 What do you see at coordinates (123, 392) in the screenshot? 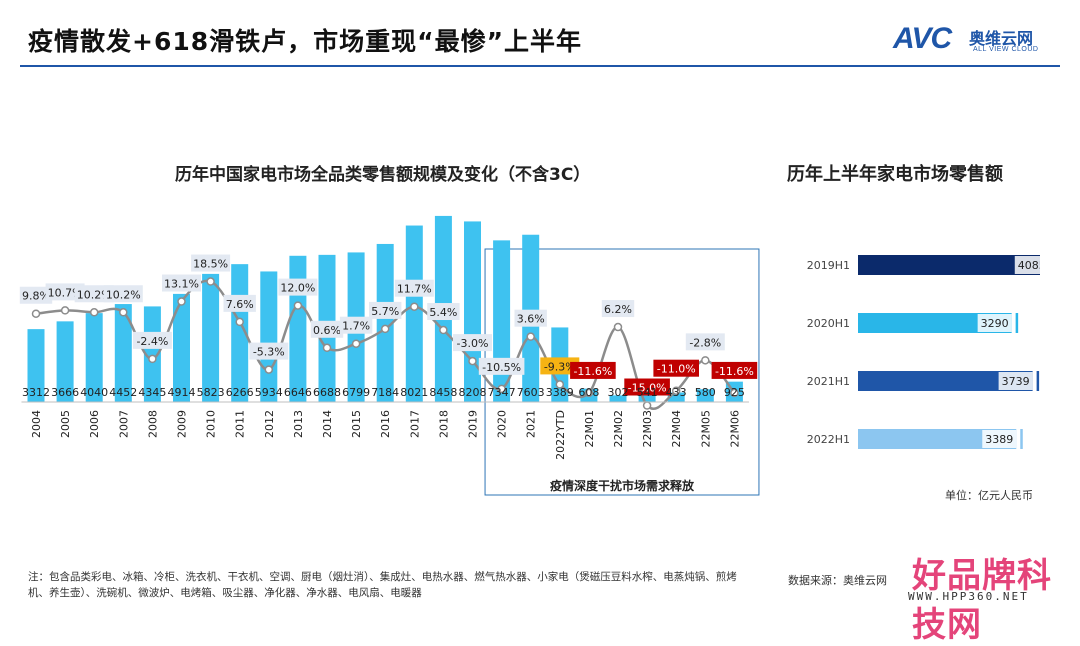
I see `bar-value-label: 4452` at bounding box center [123, 392].